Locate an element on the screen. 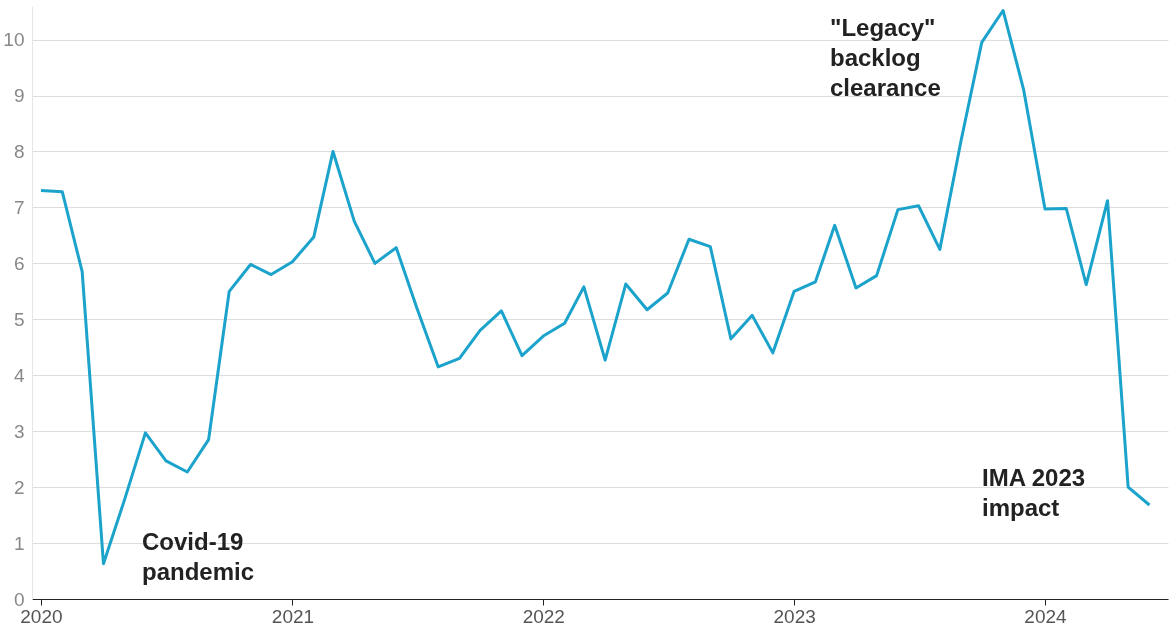 The height and width of the screenshot is (630, 1170). y-tick-label: 2 is located at coordinates (19, 487).